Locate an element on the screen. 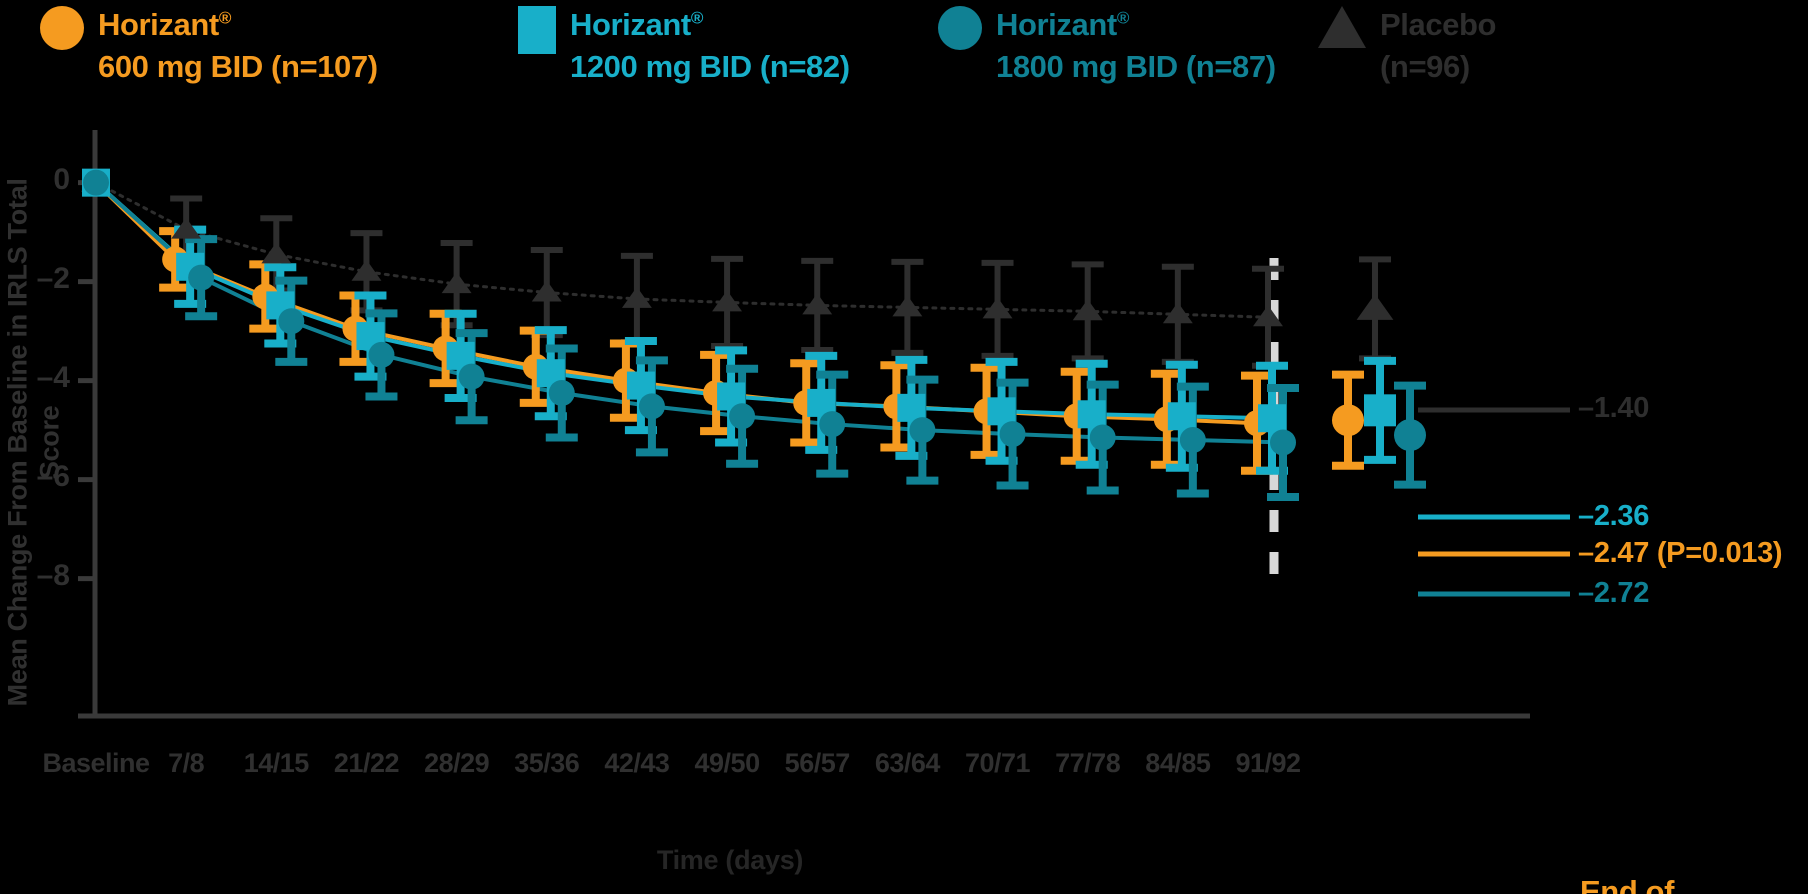 The width and height of the screenshot is (1808, 894). y-axis-tick-label: –8 is located at coordinates (53, 575).